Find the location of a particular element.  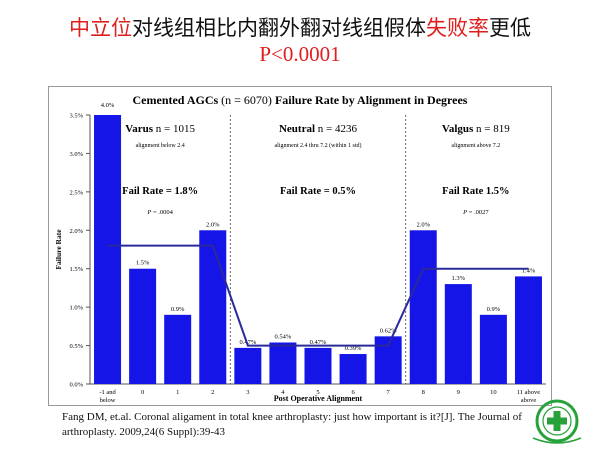

group-count: n = 4236 is located at coordinates (336, 129).